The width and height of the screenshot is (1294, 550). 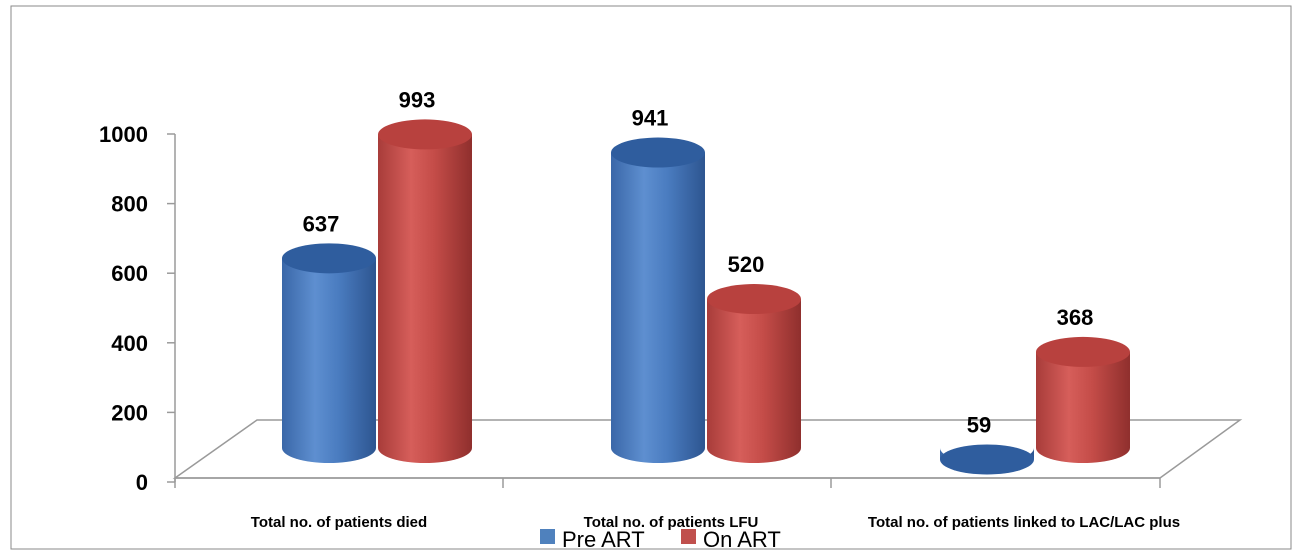 I want to click on y-tick-label: 200, so click(x=129, y=412).